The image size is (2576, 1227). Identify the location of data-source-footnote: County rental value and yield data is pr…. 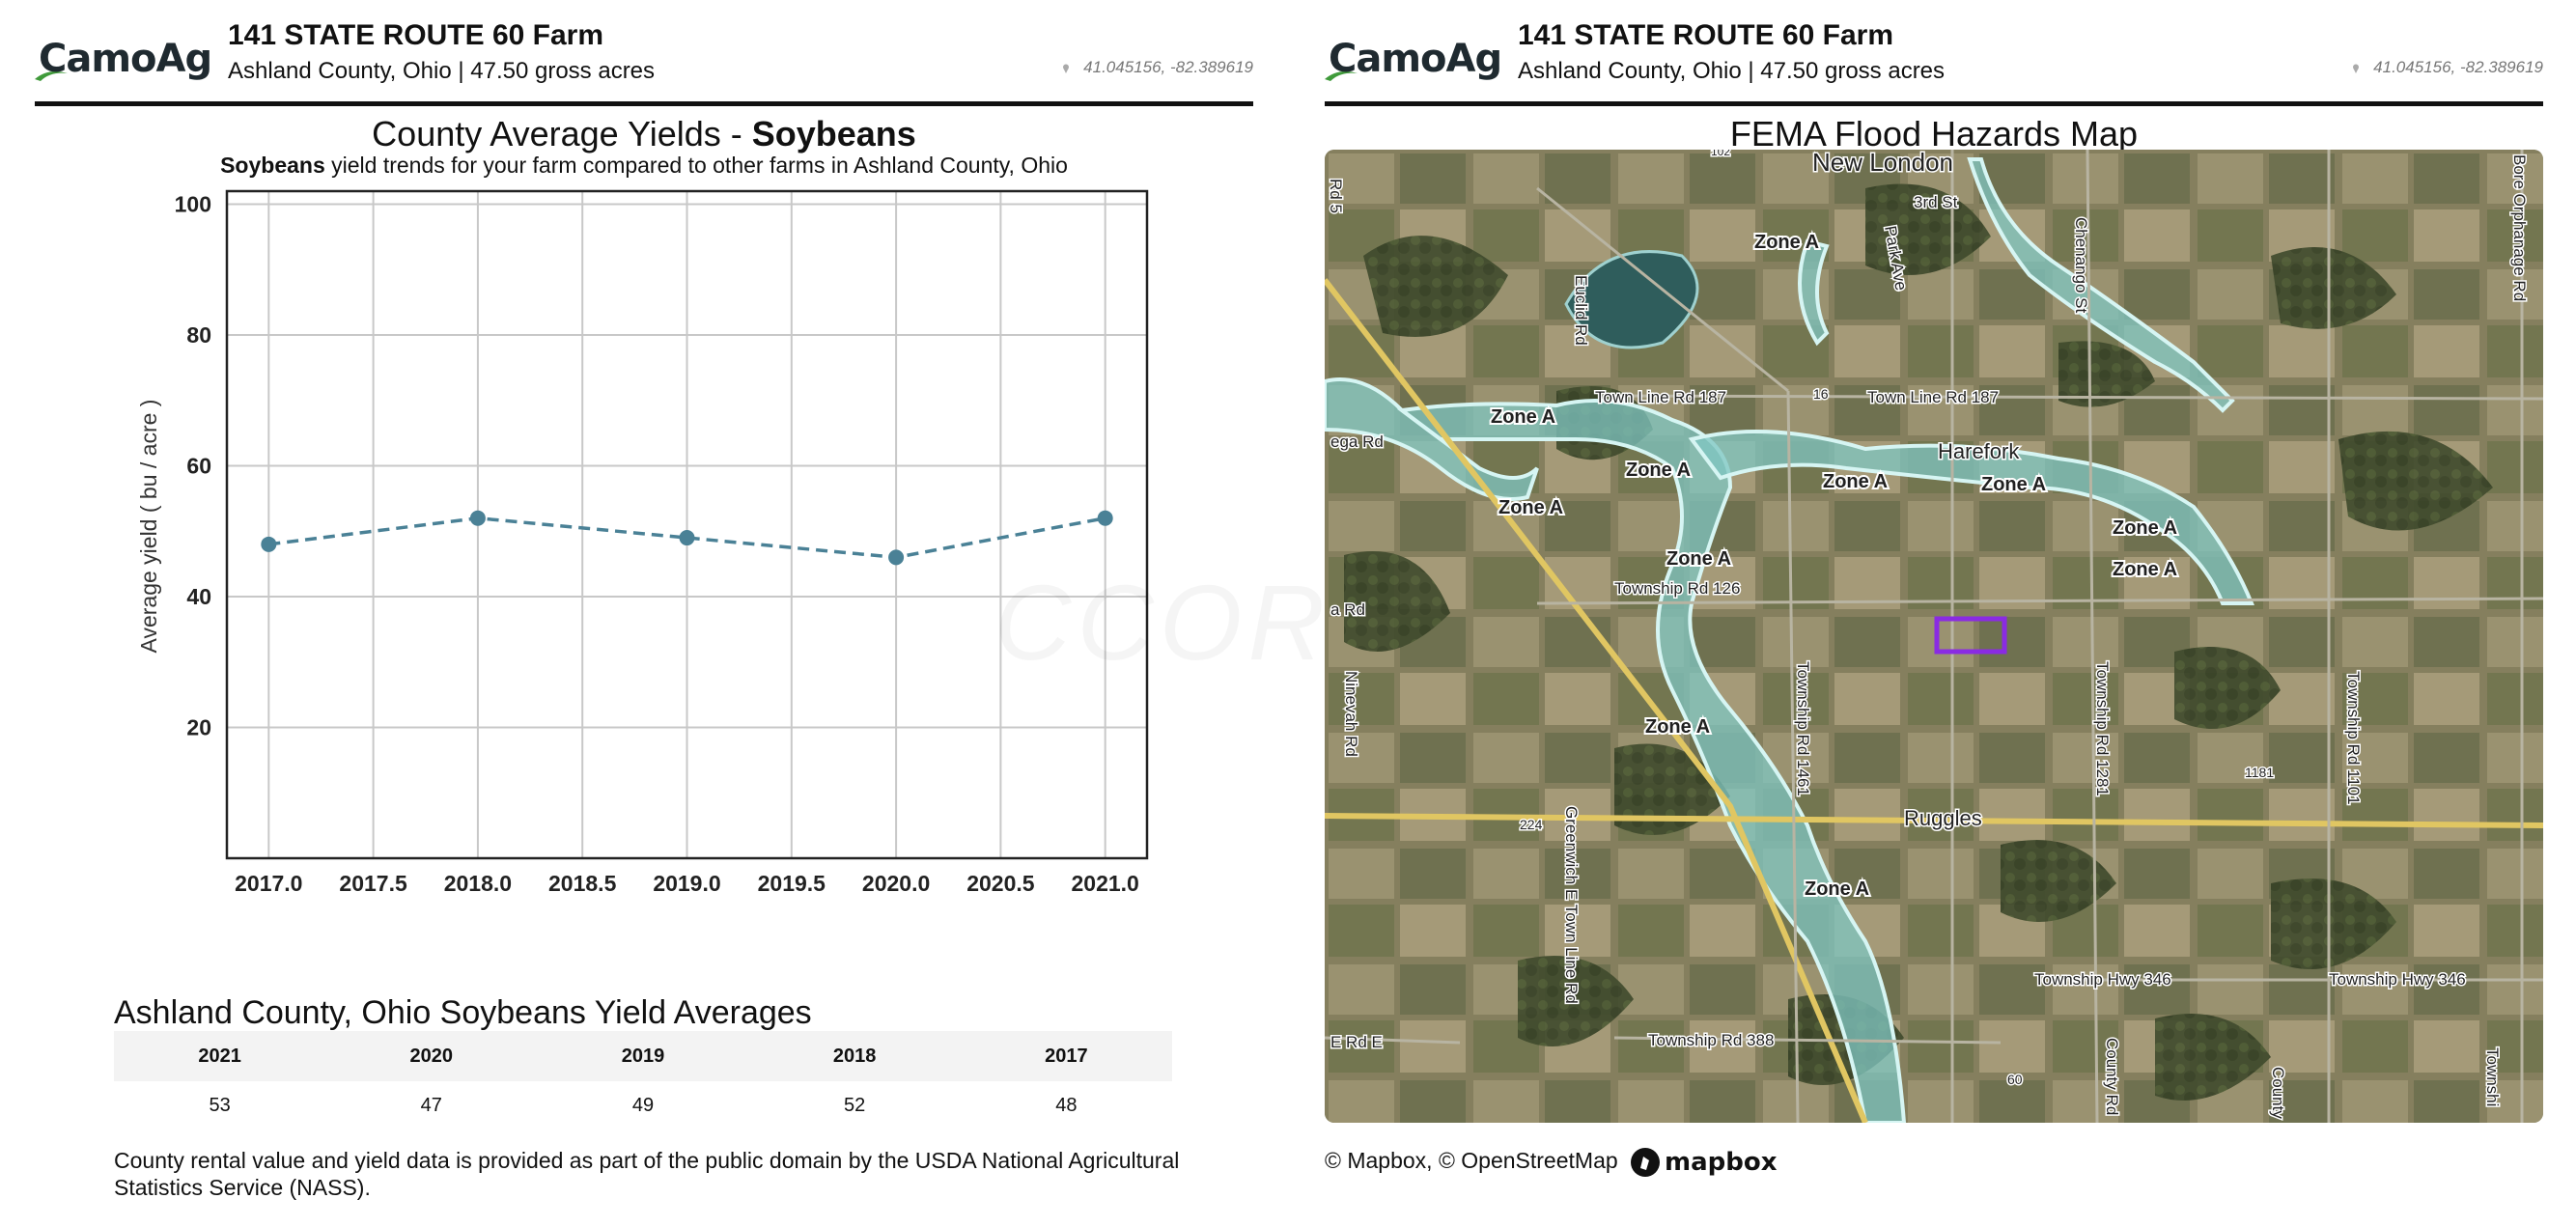
(647, 1174).